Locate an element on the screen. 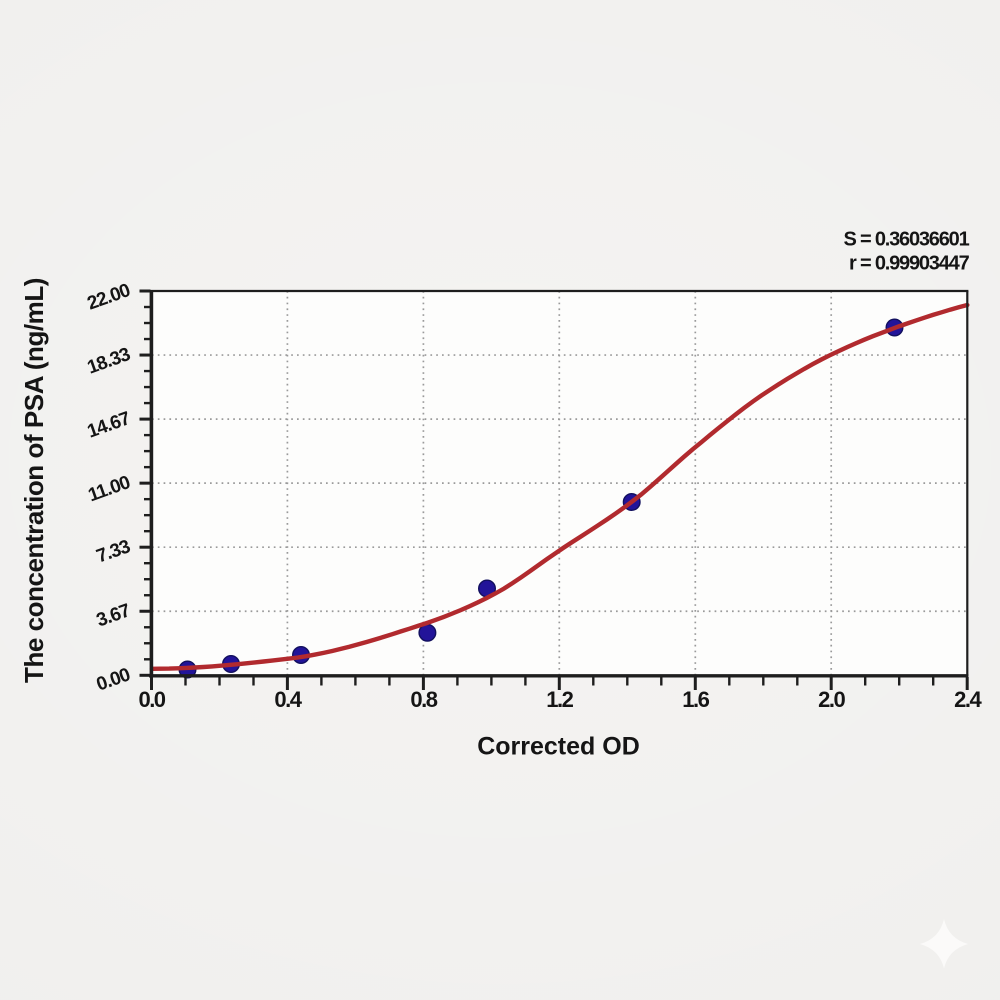  svg-text: 0.4 is located at coordinates (288, 699).